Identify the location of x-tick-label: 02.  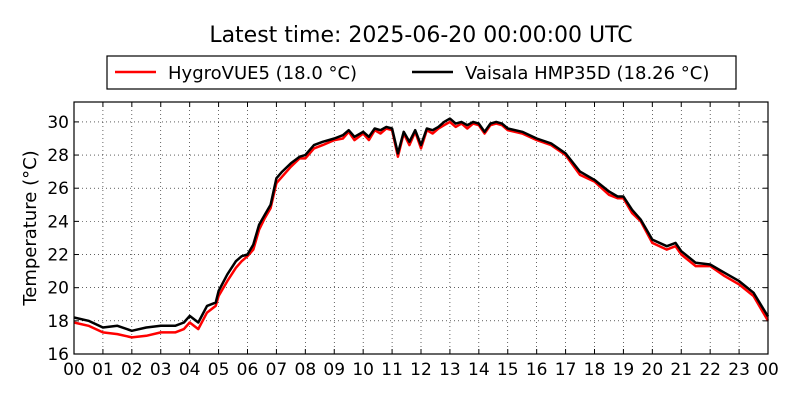
(132, 370).